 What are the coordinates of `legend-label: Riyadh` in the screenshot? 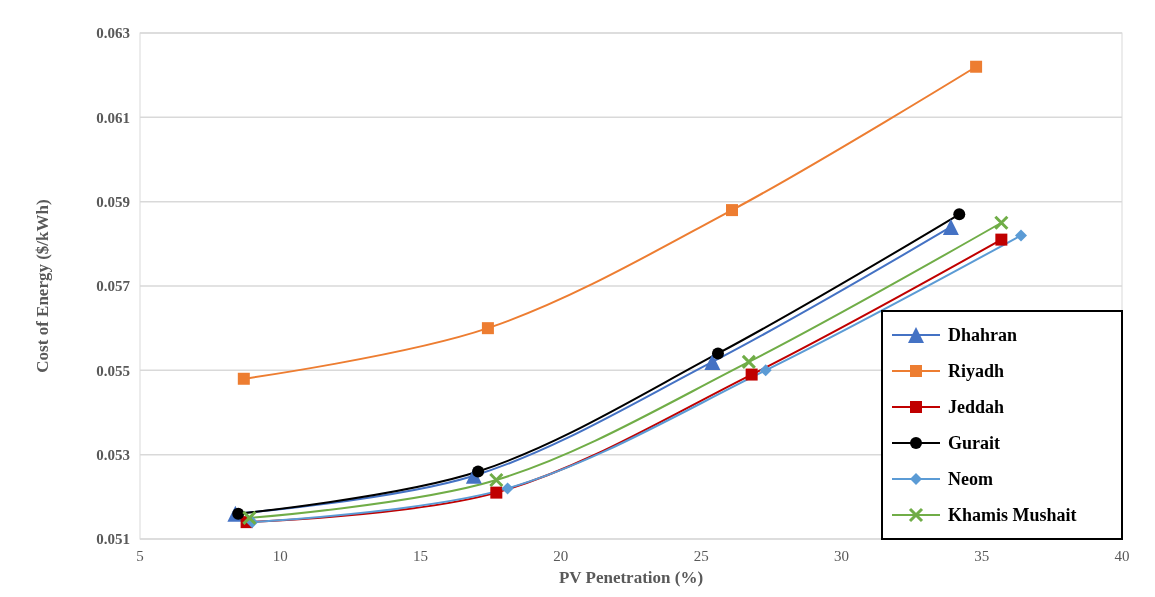 It's located at (976, 371).